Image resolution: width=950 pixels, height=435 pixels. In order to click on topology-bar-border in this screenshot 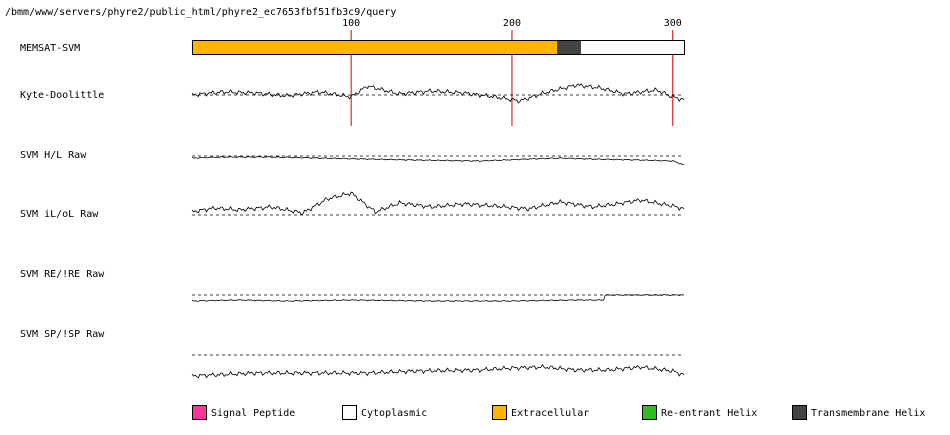, I will do `click(438, 47)`.